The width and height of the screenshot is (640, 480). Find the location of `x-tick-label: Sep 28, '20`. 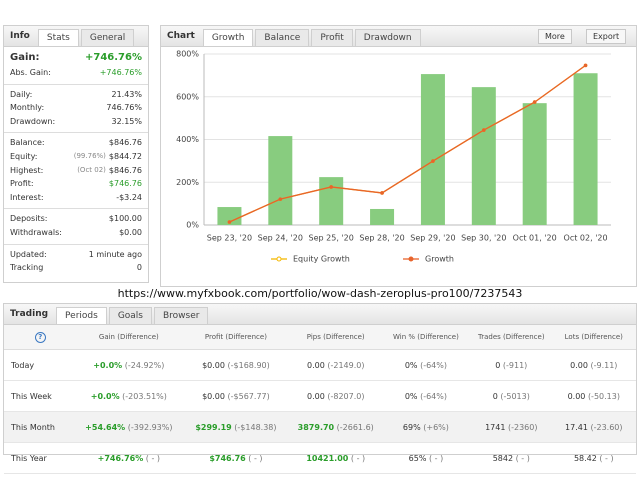

x-tick-label: Sep 28, '20 is located at coordinates (381, 238).